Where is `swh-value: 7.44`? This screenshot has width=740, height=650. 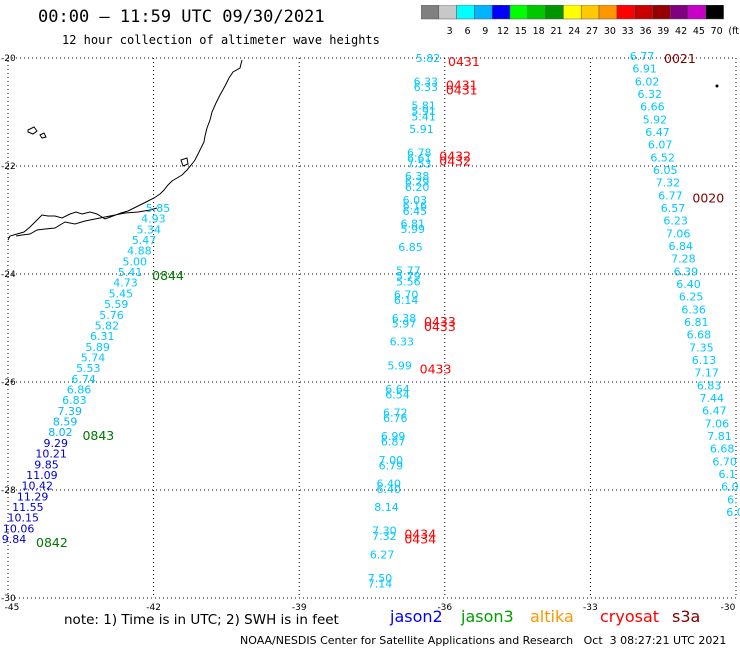 swh-value: 7.44 is located at coordinates (712, 398).